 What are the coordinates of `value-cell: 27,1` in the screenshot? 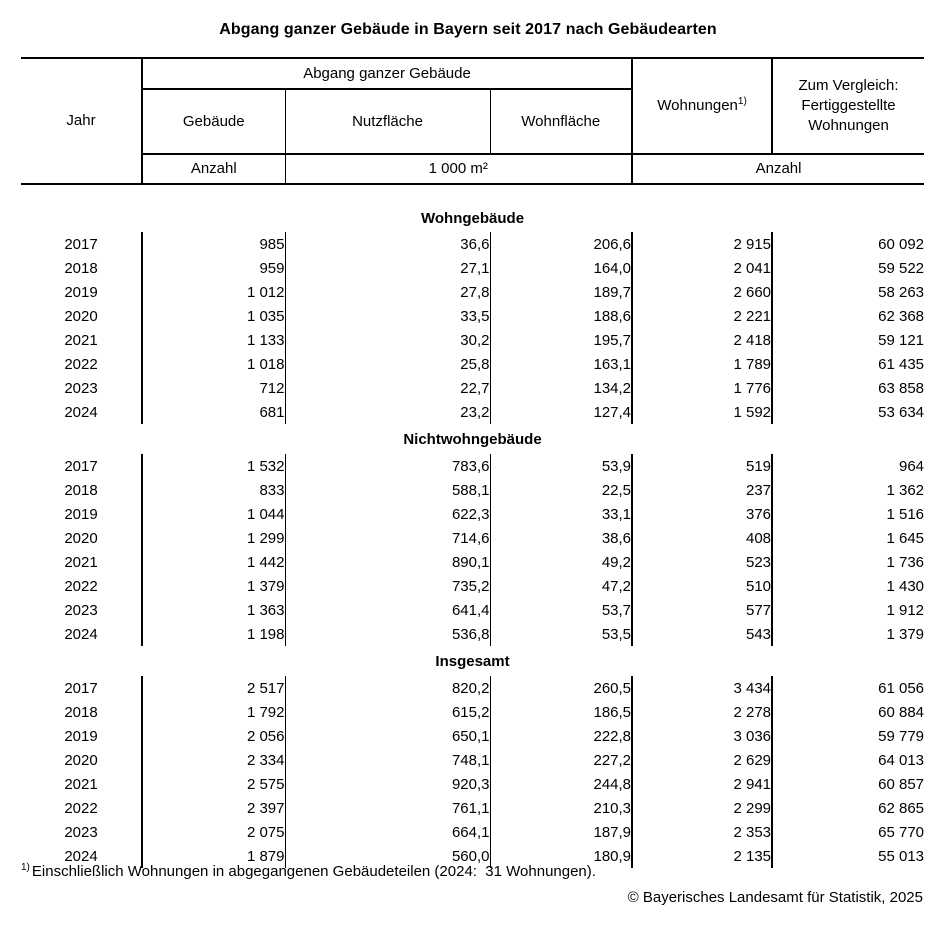 It's located at (388, 268).